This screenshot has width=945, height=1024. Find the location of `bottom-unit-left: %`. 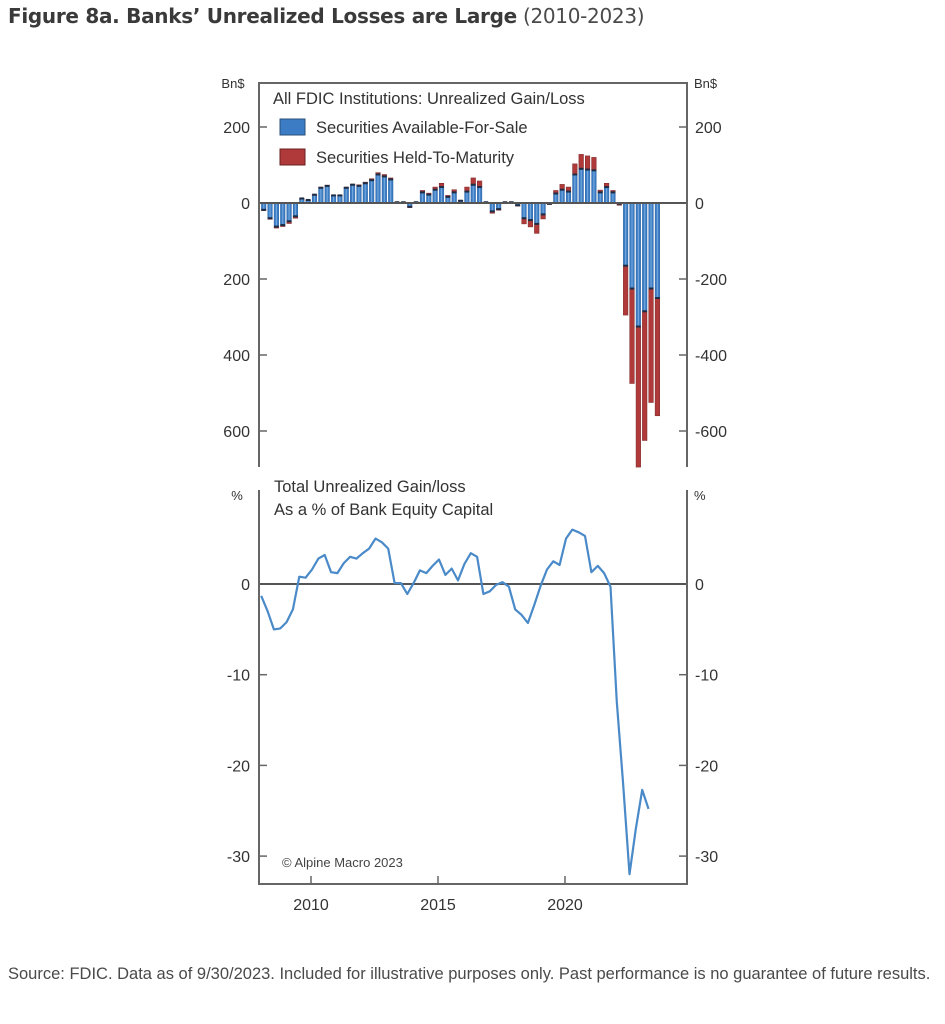

bottom-unit-left: % is located at coordinates (237, 495).